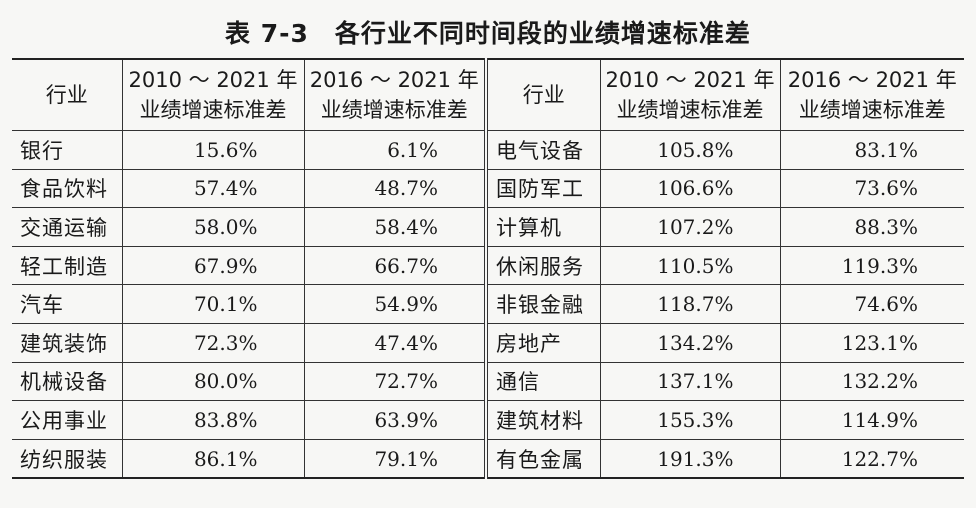 This screenshot has width=976, height=508. I want to click on std-2016-2021-cell: 63.9%, so click(395, 420).